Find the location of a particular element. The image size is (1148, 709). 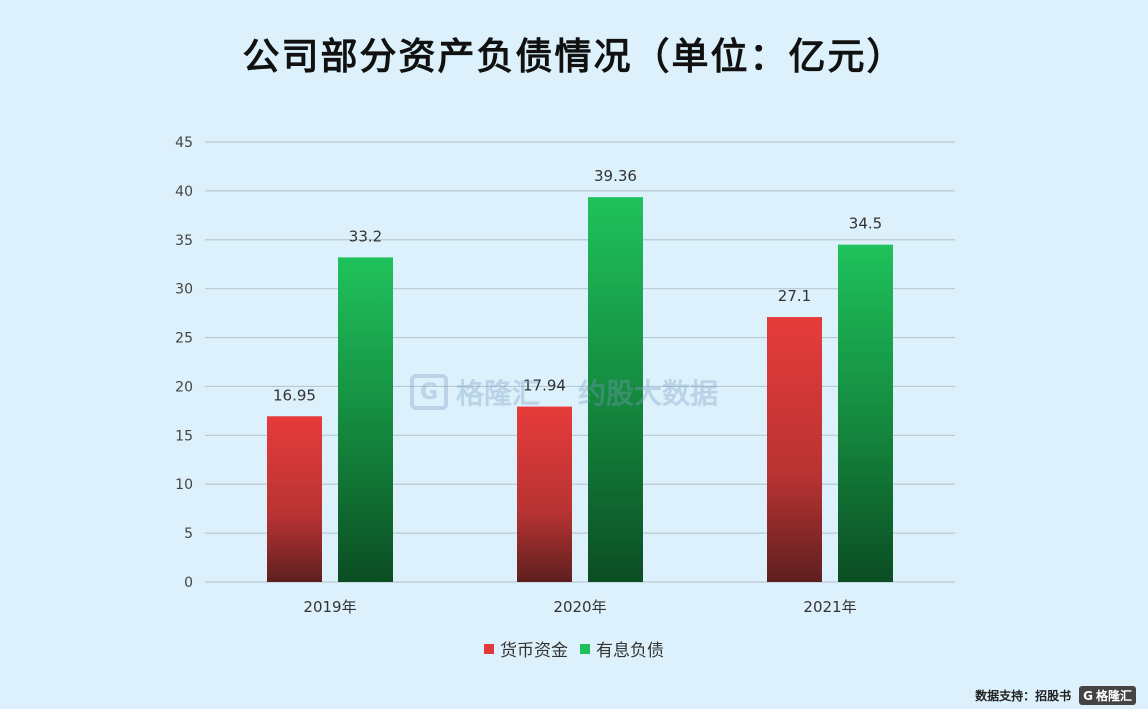

y-tick-label: 0 is located at coordinates (188, 583).